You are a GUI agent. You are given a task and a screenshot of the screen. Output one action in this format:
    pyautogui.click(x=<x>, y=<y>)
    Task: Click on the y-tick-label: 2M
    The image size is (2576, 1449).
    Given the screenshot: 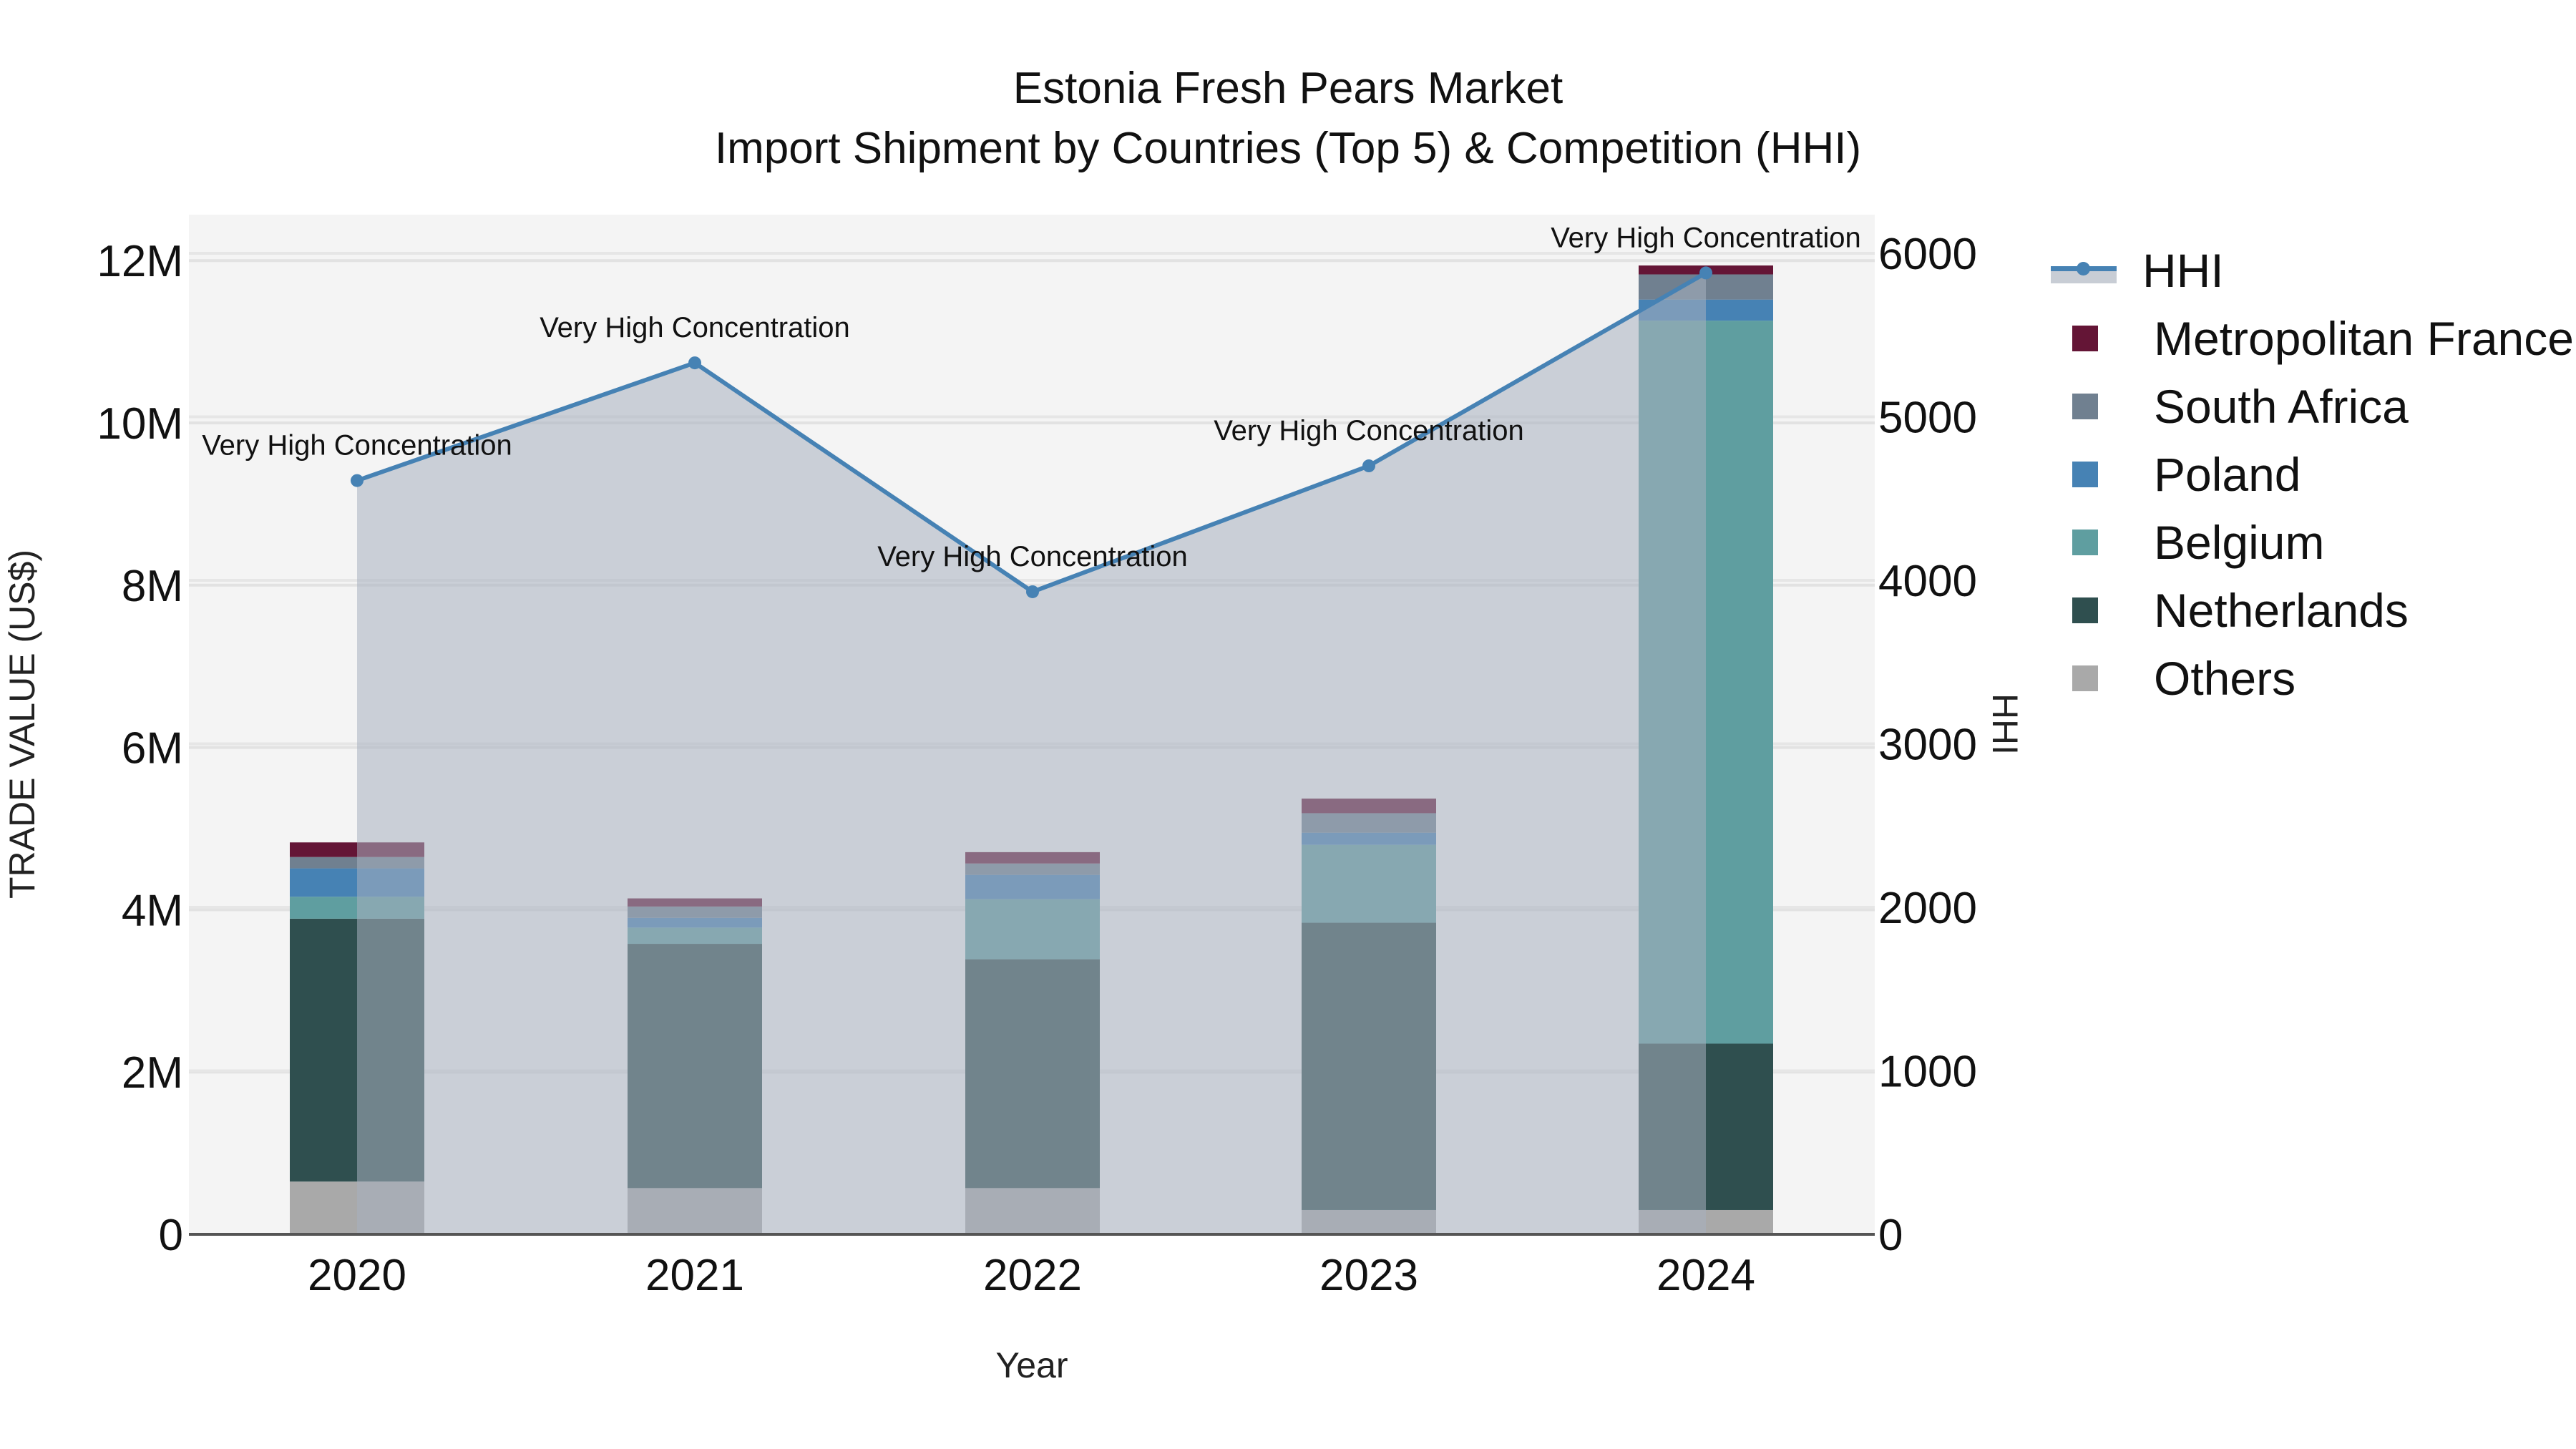 What is the action you would take?
    pyautogui.click(x=152, y=1073)
    